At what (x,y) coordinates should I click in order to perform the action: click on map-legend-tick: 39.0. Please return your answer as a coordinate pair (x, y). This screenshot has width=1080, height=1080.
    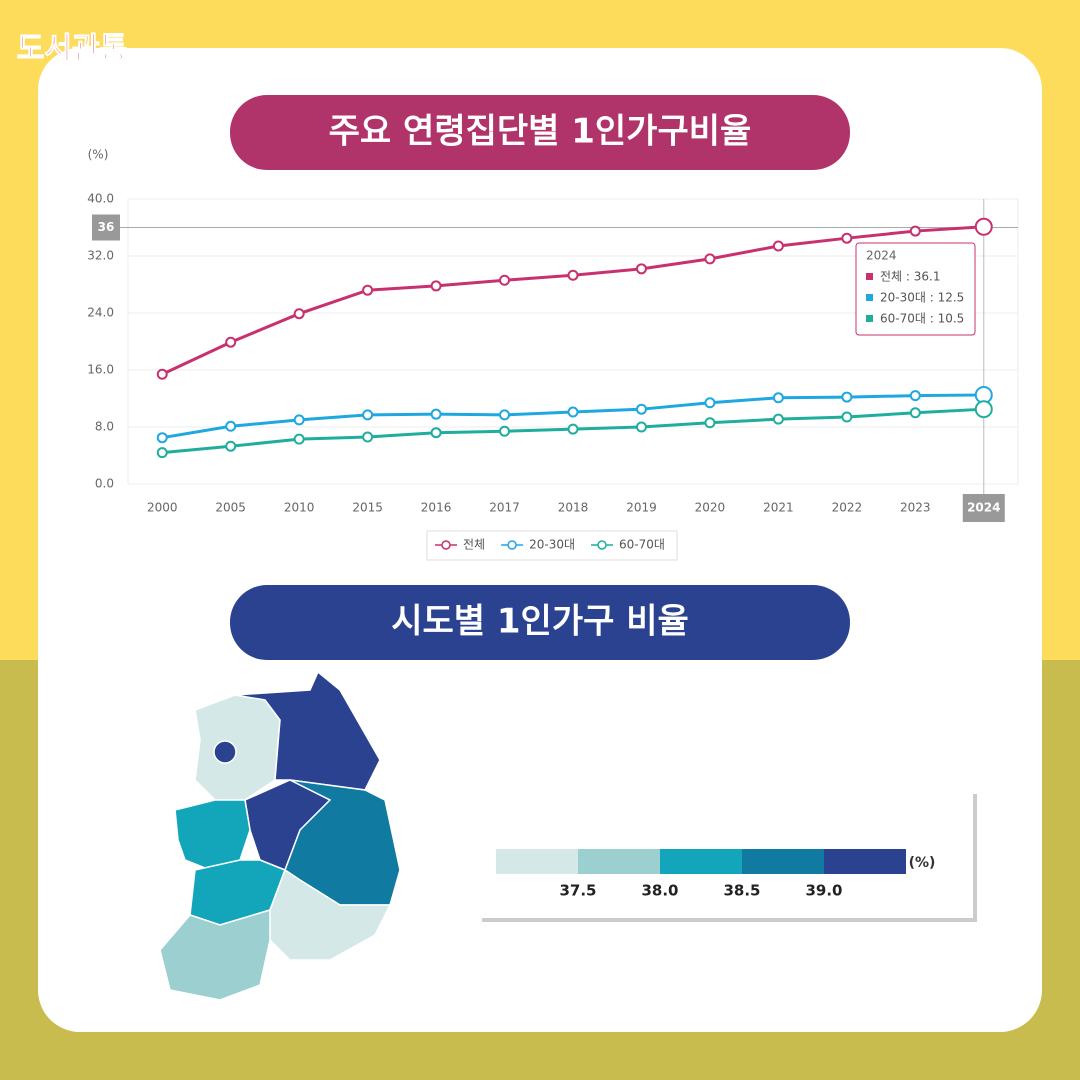
    Looking at the image, I should click on (823, 891).